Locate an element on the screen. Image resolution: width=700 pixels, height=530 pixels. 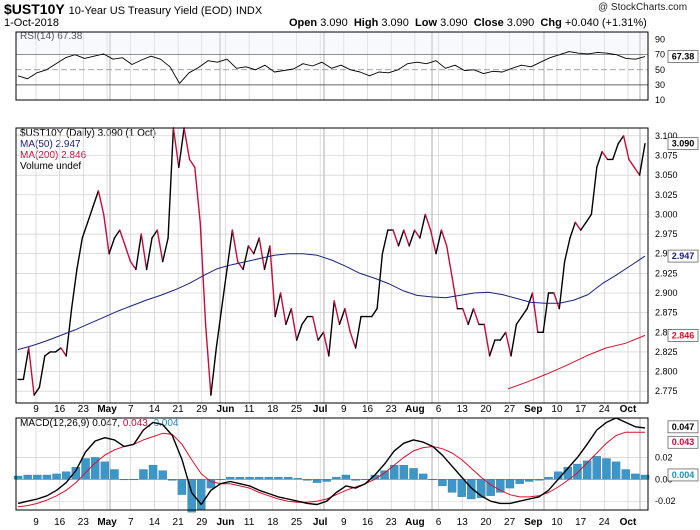
macd-last-badge: 0.047 is located at coordinates (683, 427).